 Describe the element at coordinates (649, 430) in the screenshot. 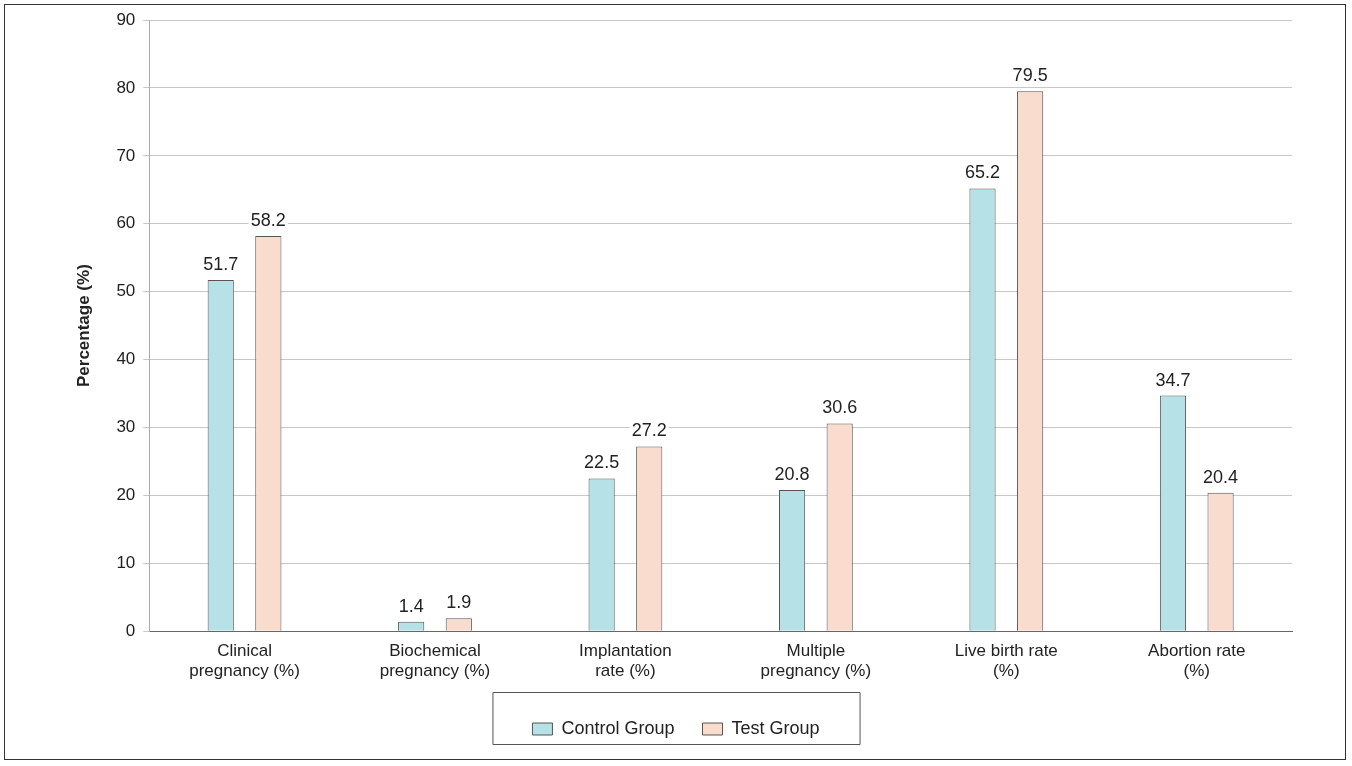

I see `data-label: 27.2` at that location.